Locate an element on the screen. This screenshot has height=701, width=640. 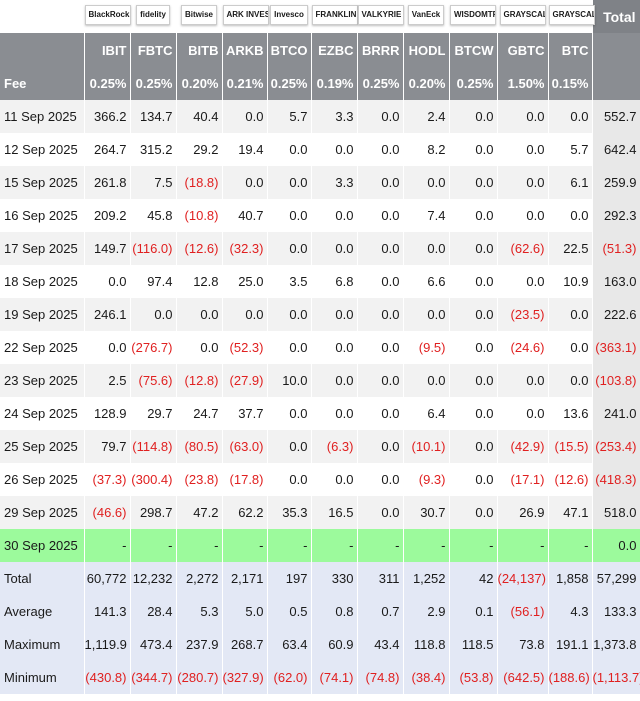
summary-cell: 73.8 is located at coordinates (523, 644).